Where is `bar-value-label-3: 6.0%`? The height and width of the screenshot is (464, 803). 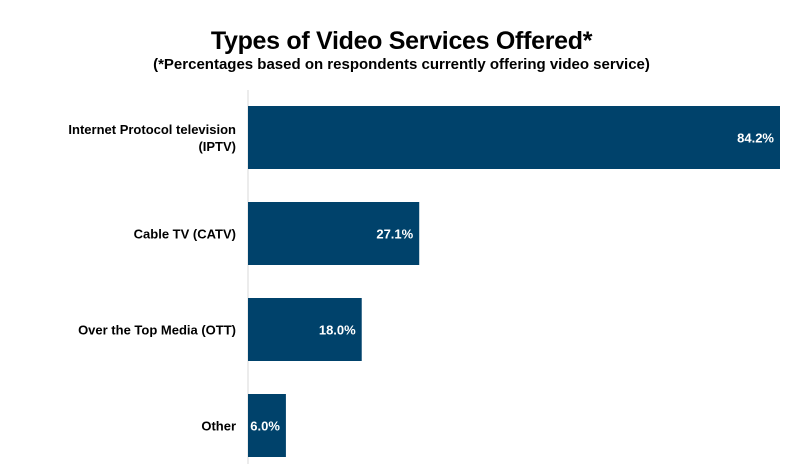
bar-value-label-3: 6.0% is located at coordinates (265, 426).